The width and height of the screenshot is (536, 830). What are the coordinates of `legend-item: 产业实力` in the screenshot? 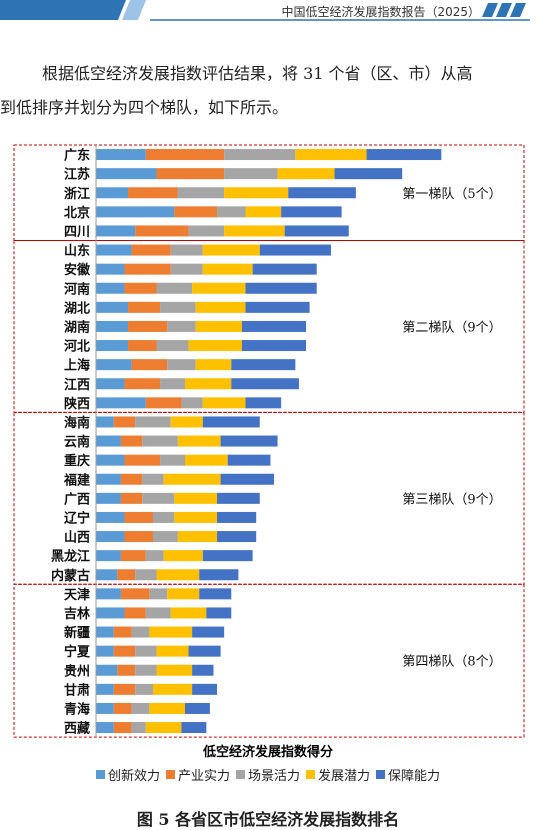 It's located at (197, 774).